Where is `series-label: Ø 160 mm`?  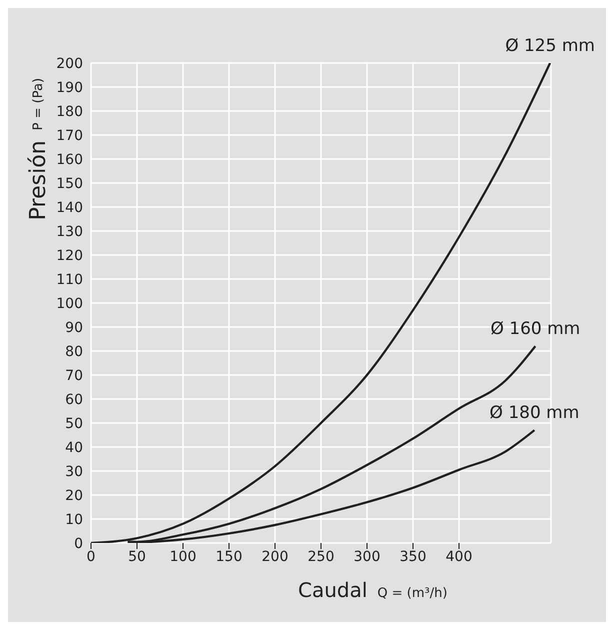
series-label: Ø 160 mm is located at coordinates (535, 329).